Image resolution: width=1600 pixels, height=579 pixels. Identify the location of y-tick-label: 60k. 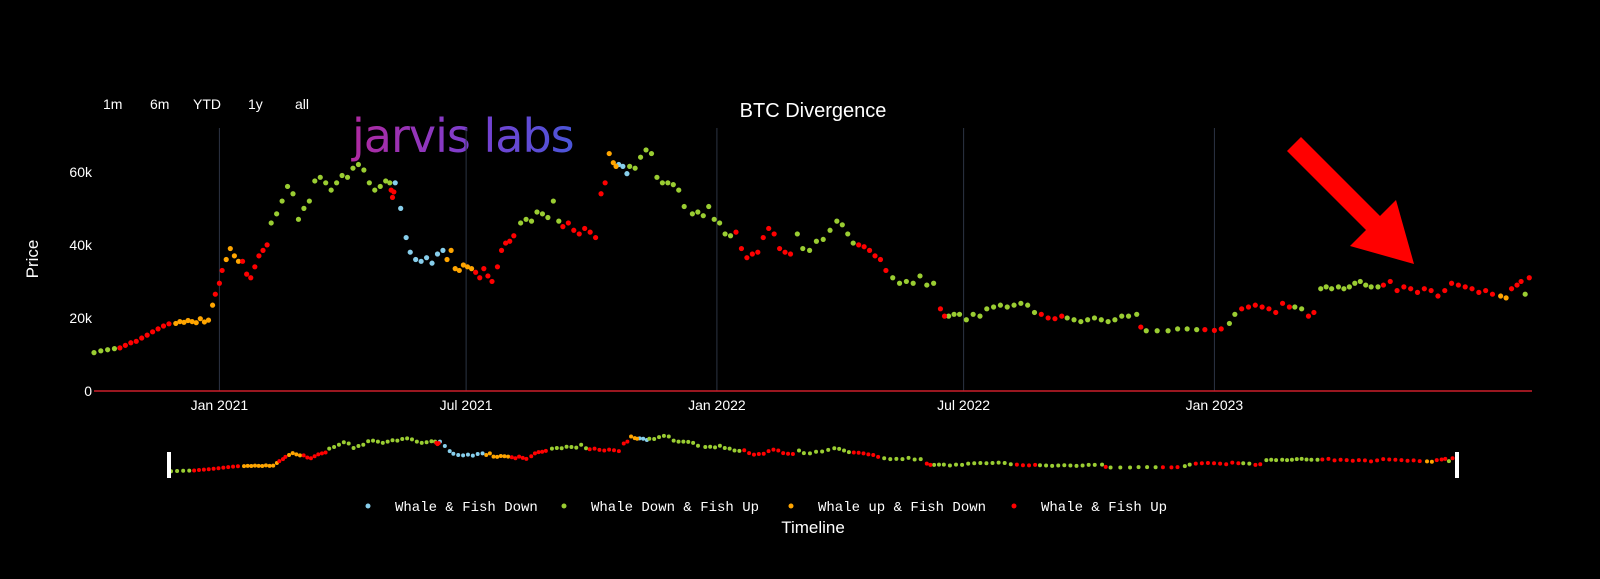
(81, 172).